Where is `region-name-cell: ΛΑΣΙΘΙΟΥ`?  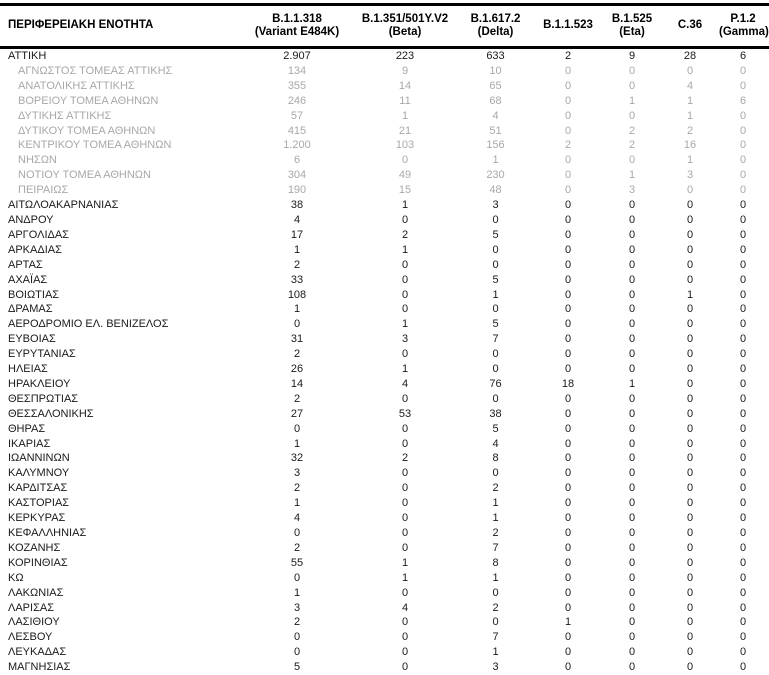
region-name-cell: ΛΑΣΙΘΙΟΥ is located at coordinates (120, 622).